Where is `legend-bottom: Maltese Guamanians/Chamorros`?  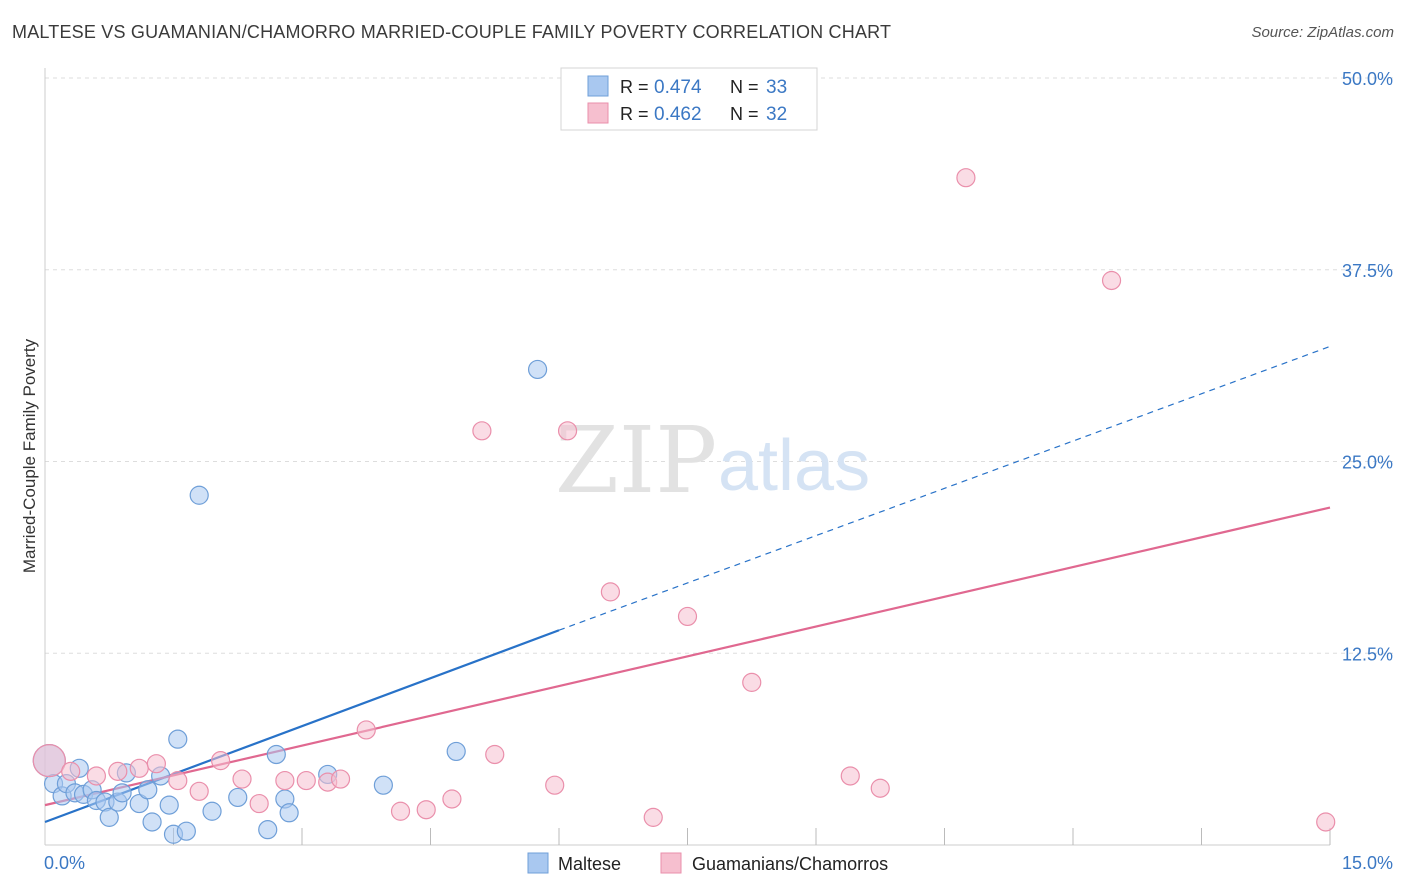
legend-bottom: Maltese Guamanians/Chamorros is located at coordinates (707, 863).